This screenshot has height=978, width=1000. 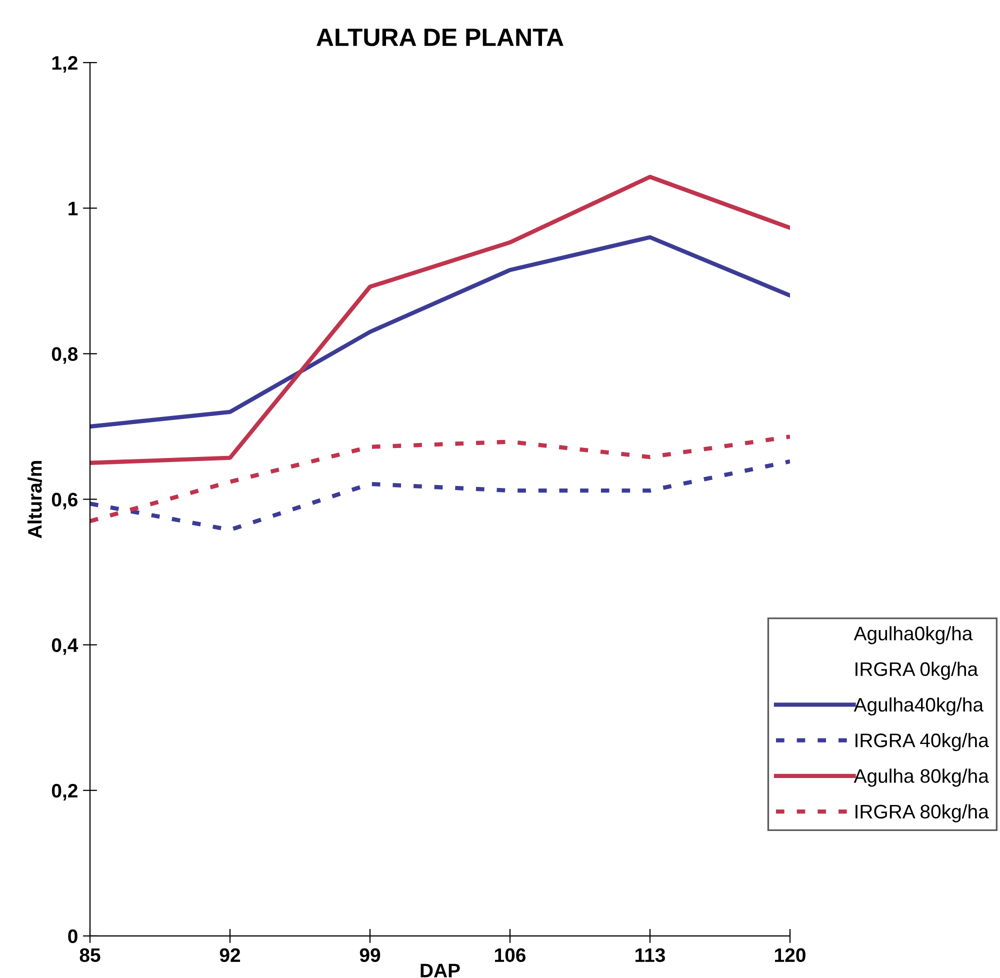 I want to click on y-tick-label: 1, so click(x=73, y=209).